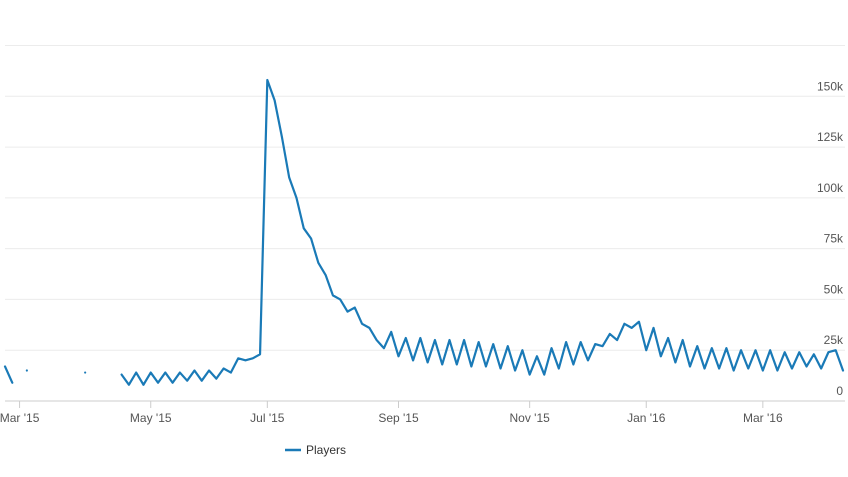 This screenshot has height=477, width=848. What do you see at coordinates (834, 289) in the screenshot?
I see `y-tick-label: 50k` at bounding box center [834, 289].